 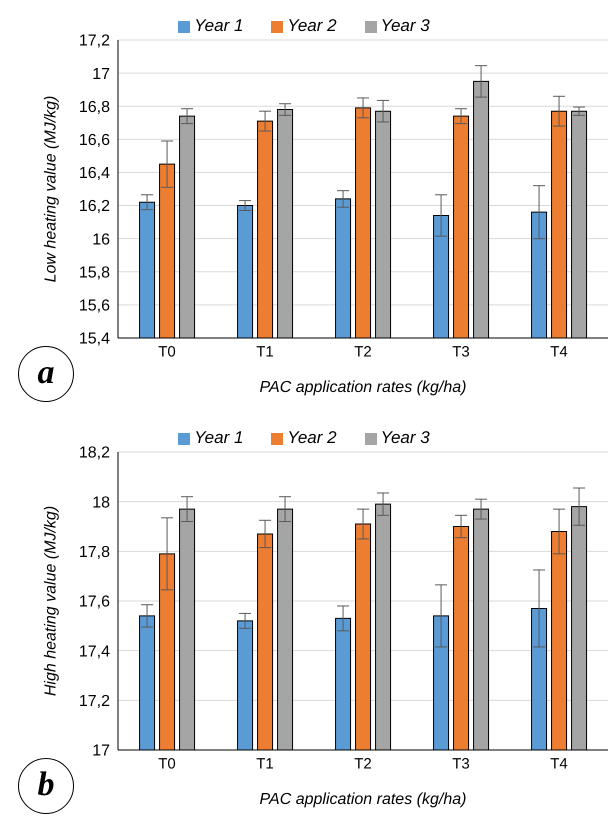 I want to click on y-tick-label: 17,6, so click(x=94, y=602).